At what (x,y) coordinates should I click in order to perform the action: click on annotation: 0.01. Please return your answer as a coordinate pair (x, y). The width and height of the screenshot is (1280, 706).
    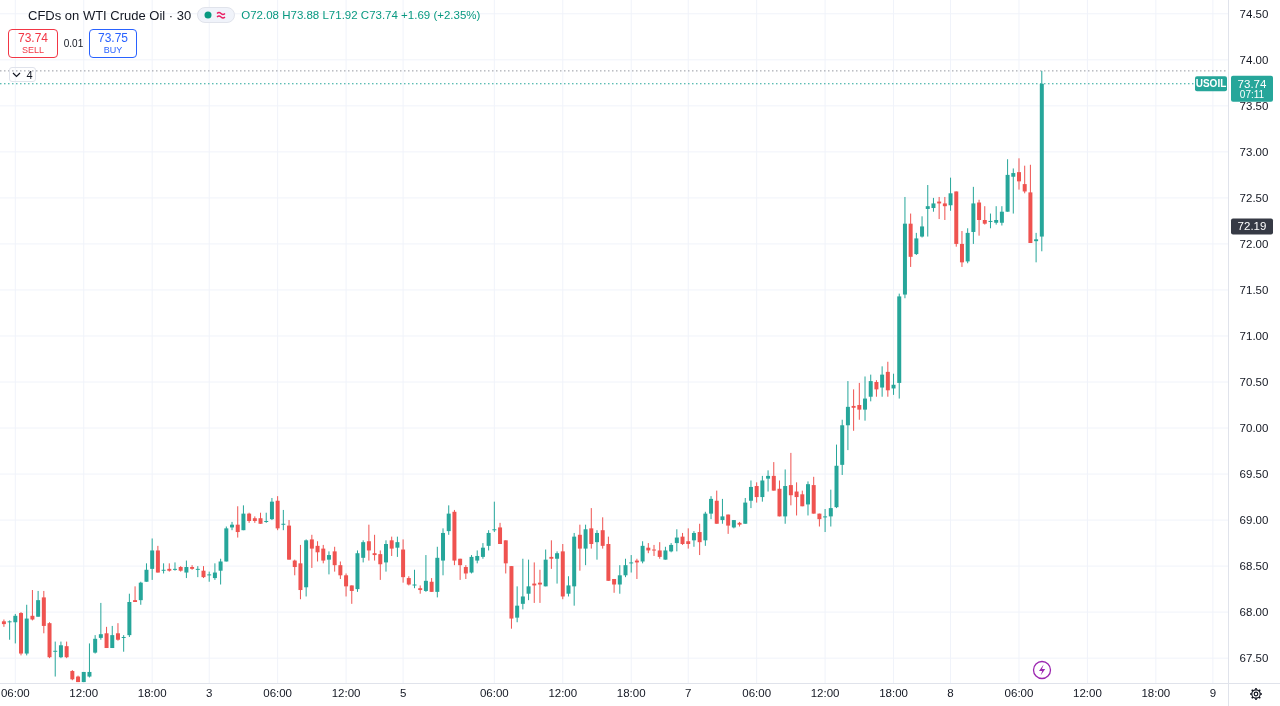
    Looking at the image, I should click on (73, 44).